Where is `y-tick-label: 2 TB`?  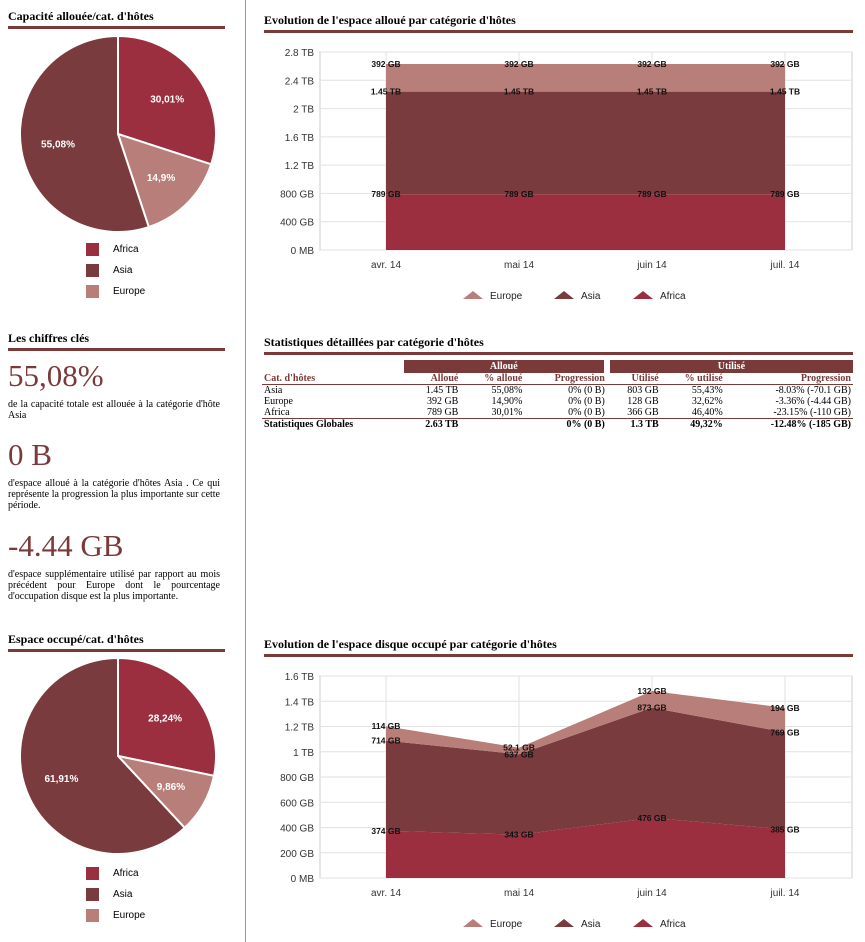
y-tick-label: 2 TB is located at coordinates (303, 110).